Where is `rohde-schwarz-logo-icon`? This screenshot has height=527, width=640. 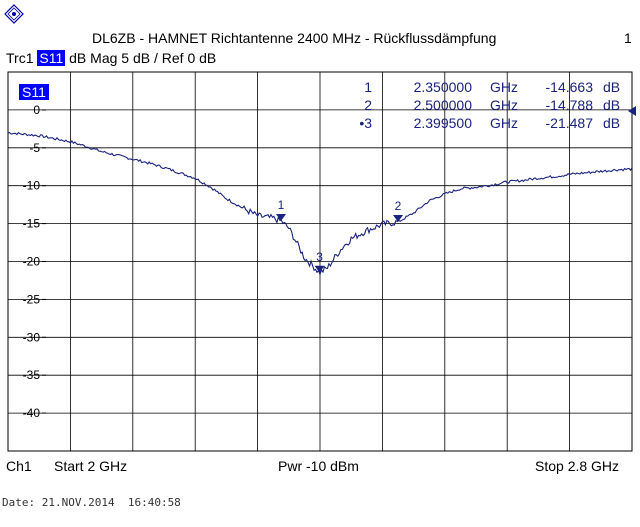 rohde-schwarz-logo-icon is located at coordinates (14, 14).